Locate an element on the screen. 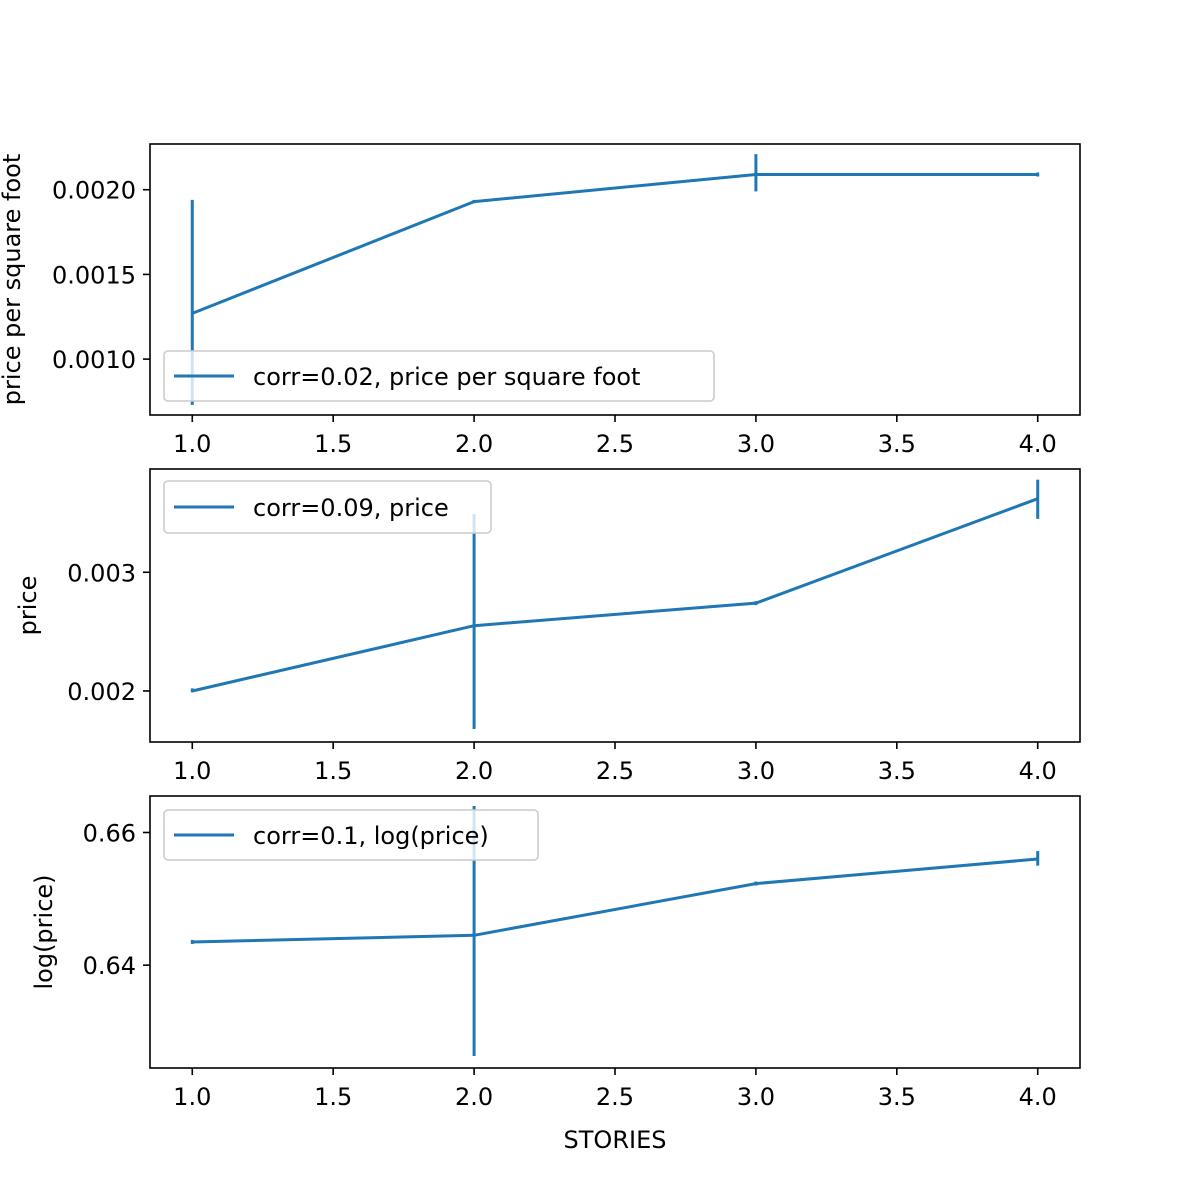 Image resolution: width=1200 pixels, height=1200 pixels. legend: corr=0.02, price per square foot is located at coordinates (439, 376).